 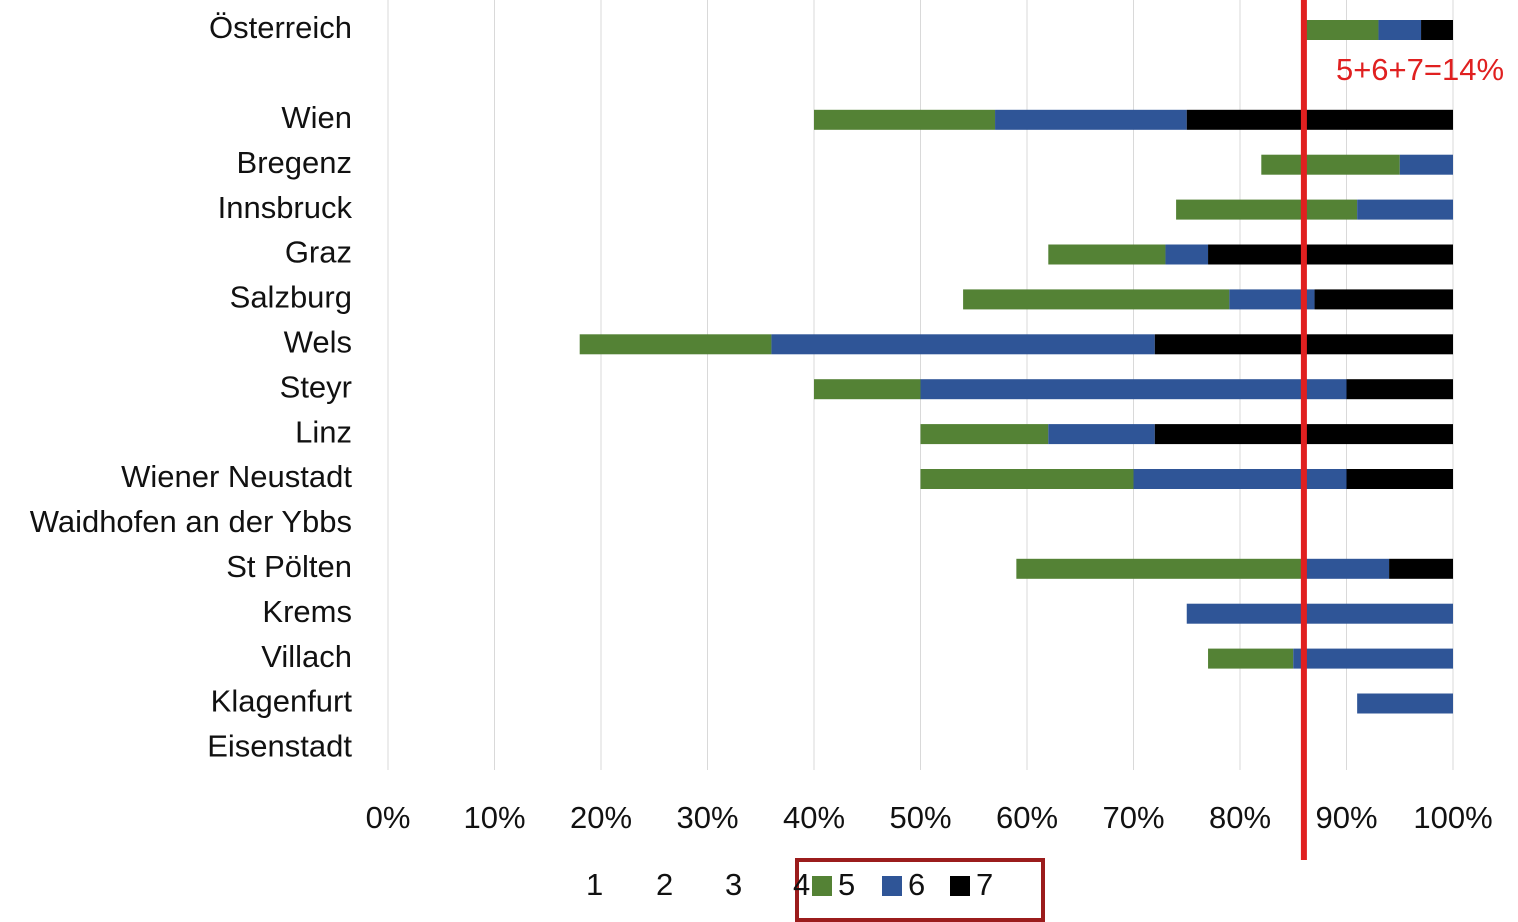 I want to click on legend-label: 6, so click(x=916, y=884).